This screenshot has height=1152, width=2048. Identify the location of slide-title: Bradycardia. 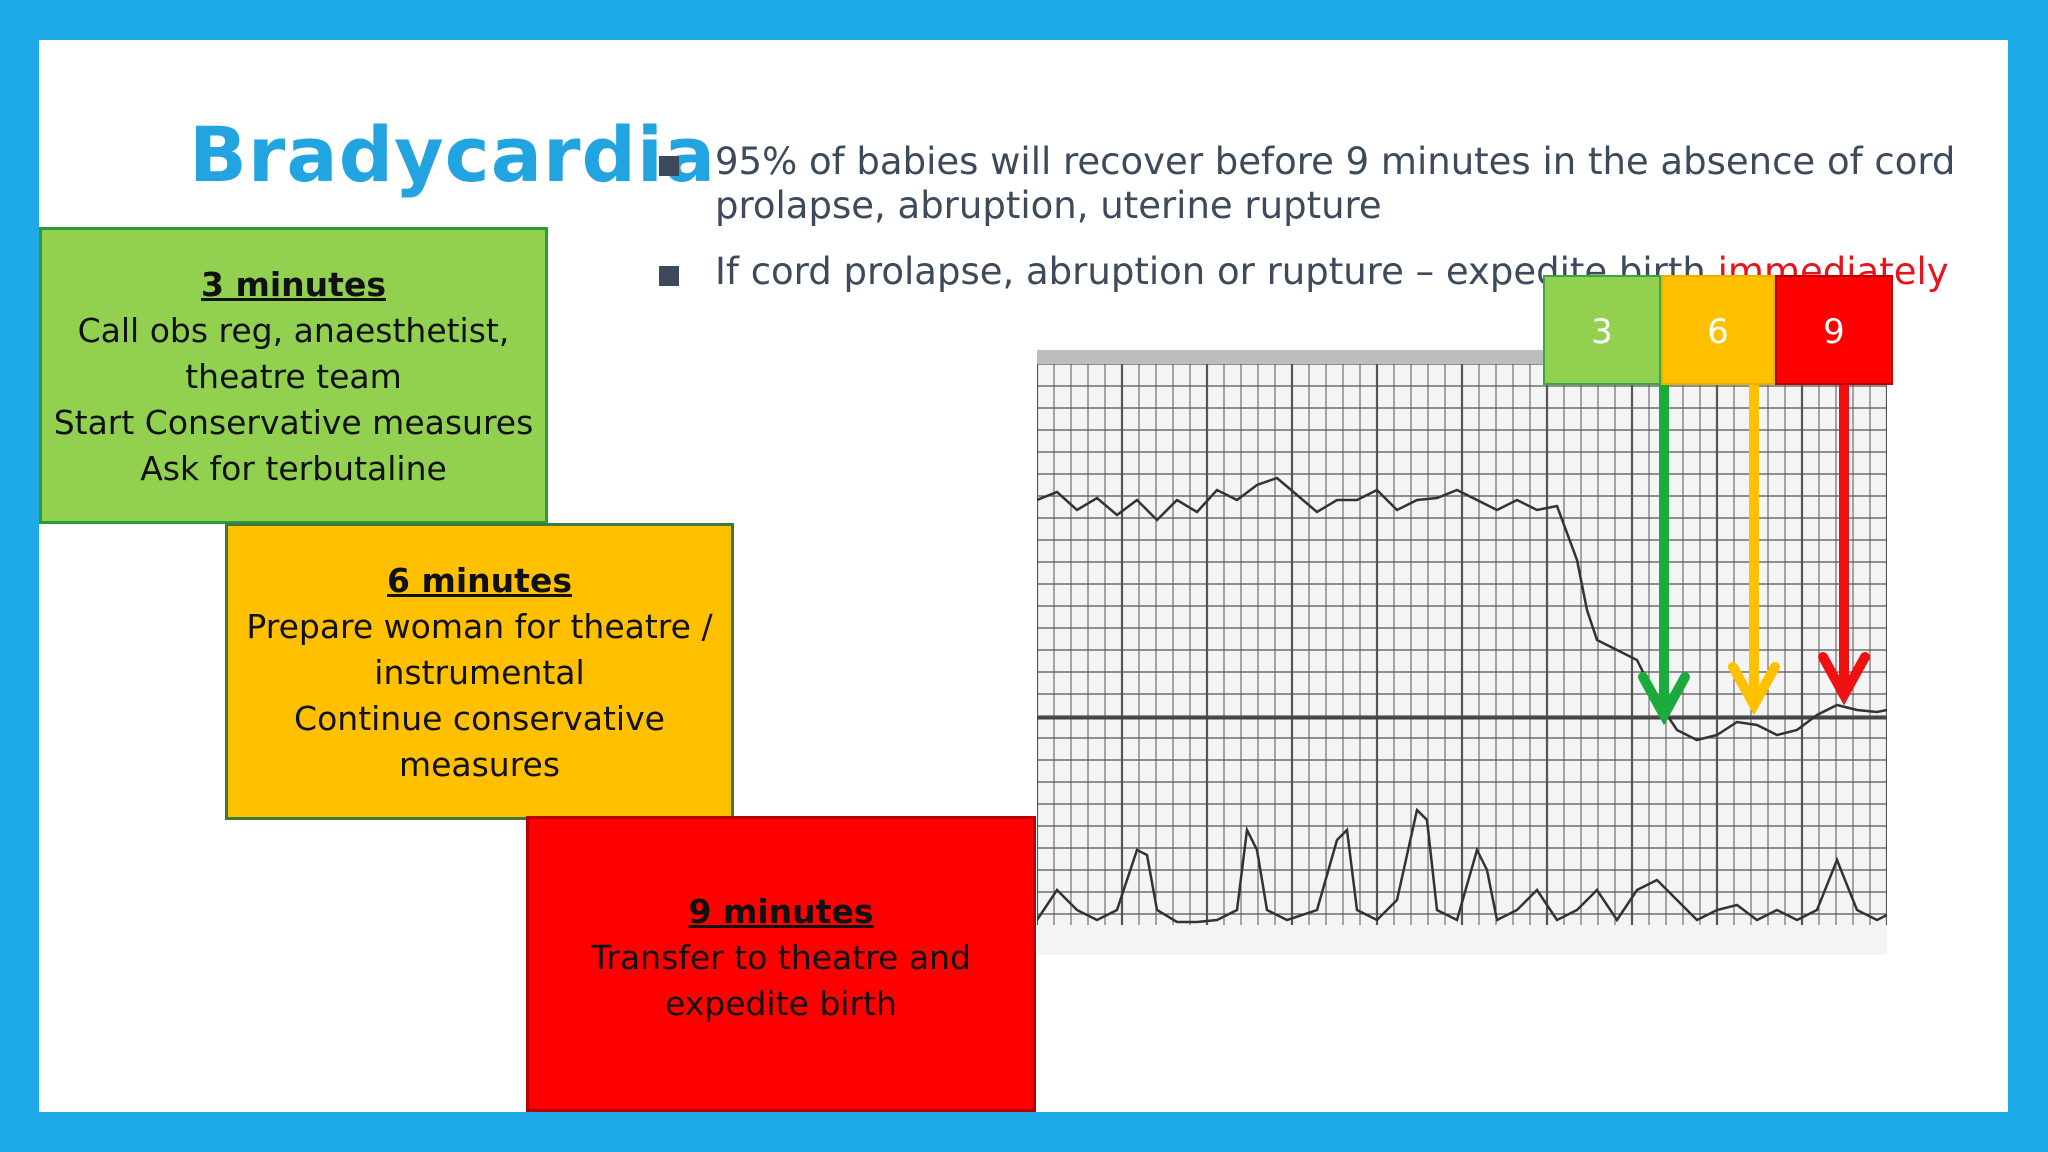
(453, 154).